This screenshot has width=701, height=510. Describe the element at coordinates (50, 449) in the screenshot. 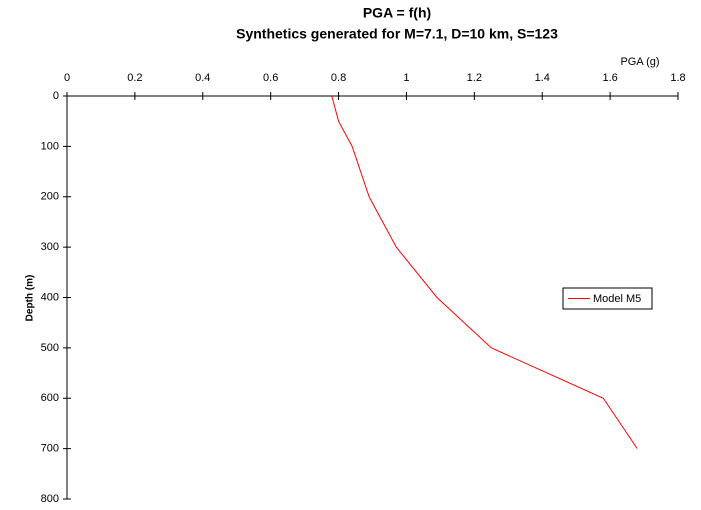

I see `y-tick-label: 700` at that location.